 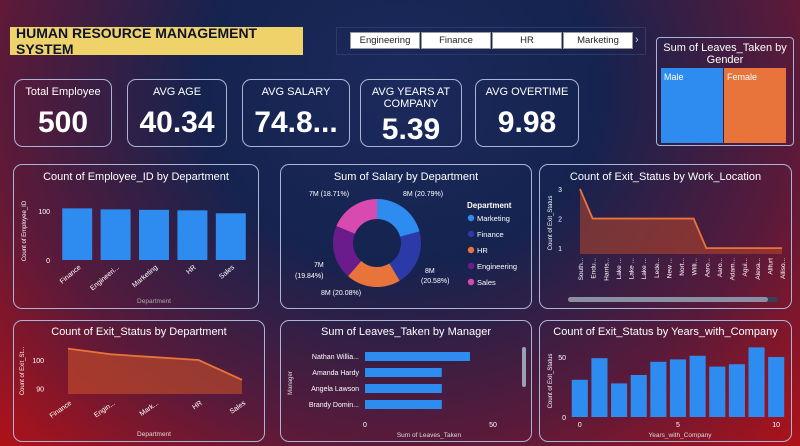 I want to click on legend-item: HR, so click(x=482, y=250).